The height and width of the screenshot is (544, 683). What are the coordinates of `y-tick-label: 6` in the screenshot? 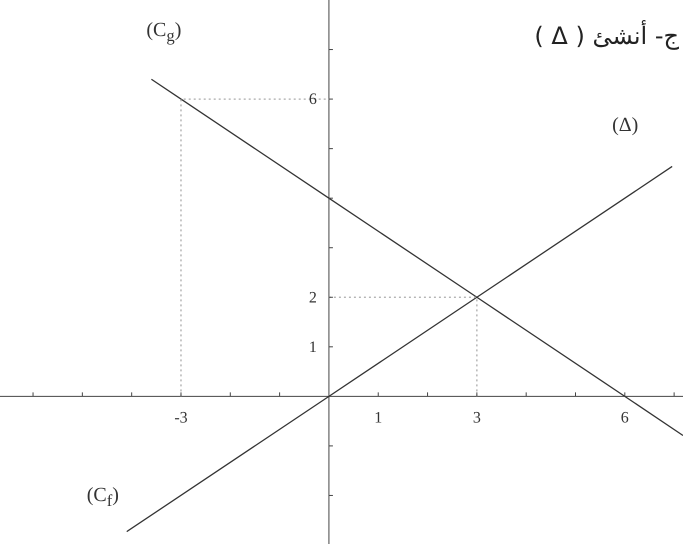 It's located at (312, 99).